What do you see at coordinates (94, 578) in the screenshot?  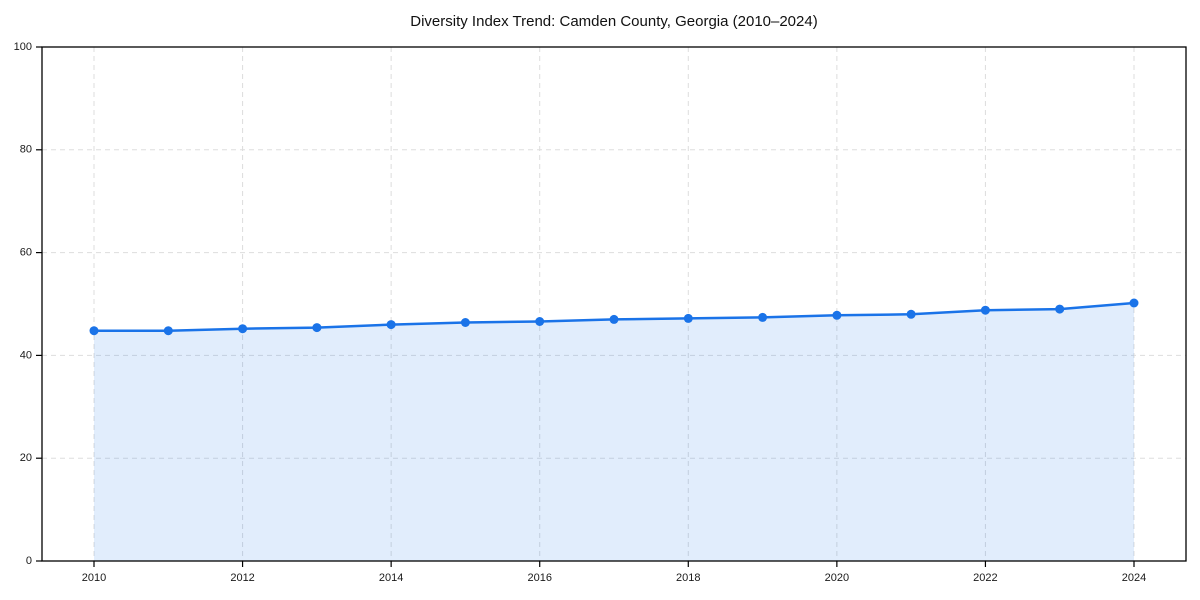 I see `x-tick-label: 2010` at bounding box center [94, 578].